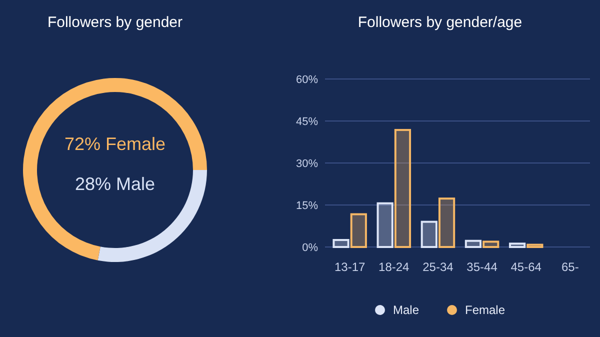 The width and height of the screenshot is (600, 337). I want to click on x-tick-label: 25-34, so click(438, 267).